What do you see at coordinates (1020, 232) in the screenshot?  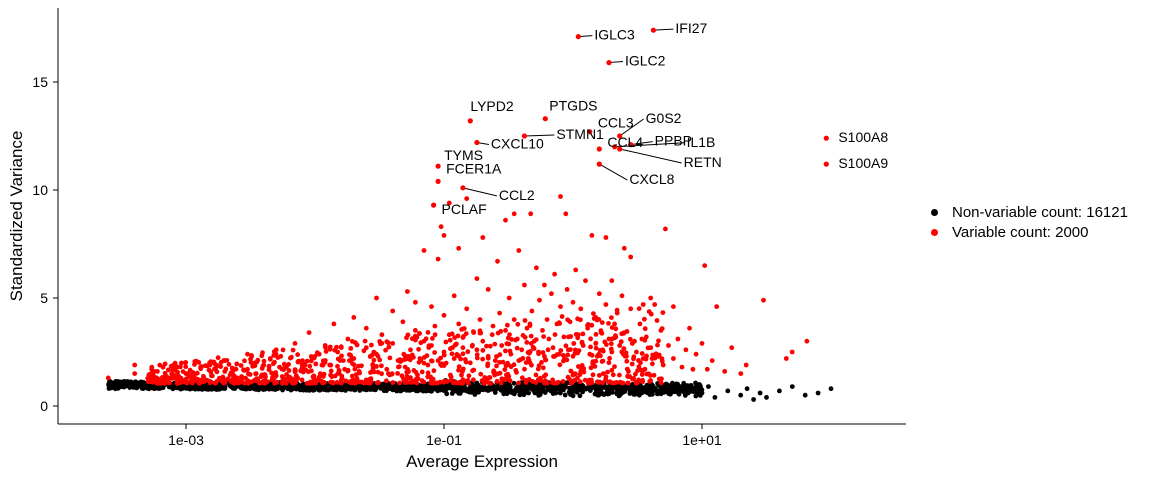 I see `legend-label-variable: Variable count: 2000` at bounding box center [1020, 232].